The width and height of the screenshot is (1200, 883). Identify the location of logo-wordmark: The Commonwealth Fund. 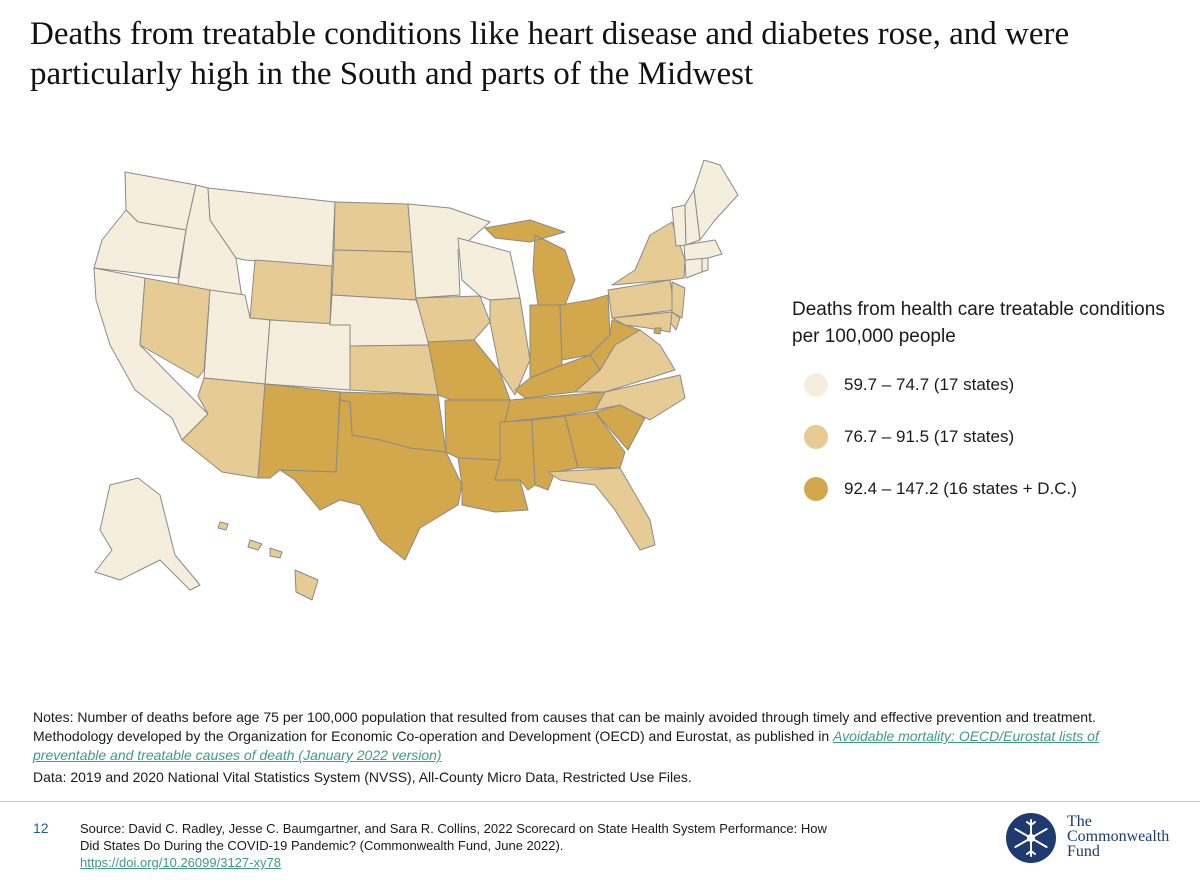
(1118, 836).